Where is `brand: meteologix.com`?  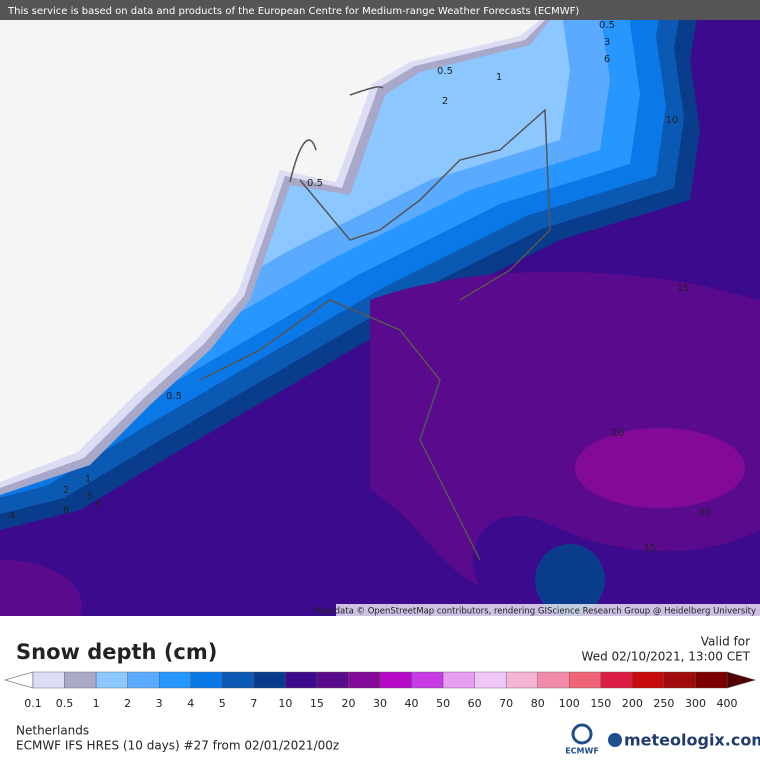 brand: meteologix.com is located at coordinates (692, 740).